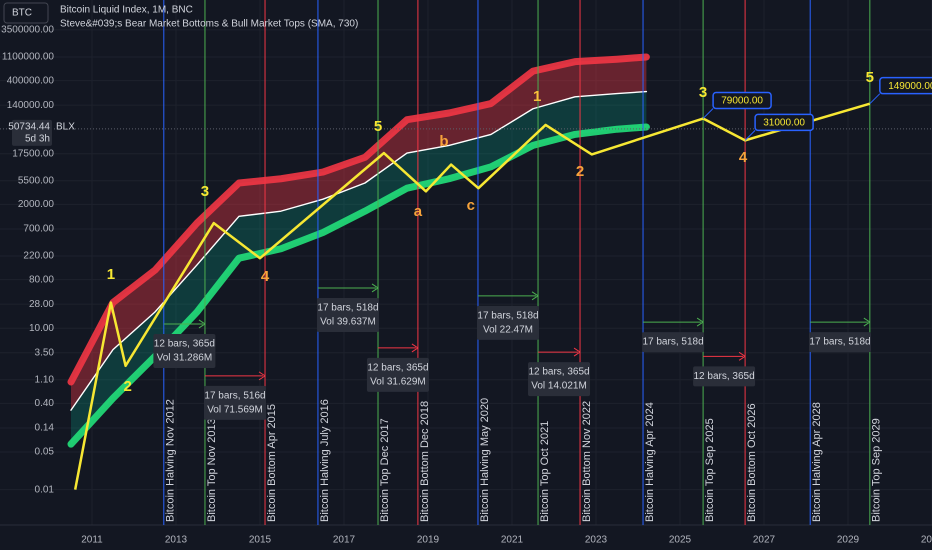  What do you see at coordinates (205, 191) in the screenshot?
I see `wave-label: 3` at bounding box center [205, 191].